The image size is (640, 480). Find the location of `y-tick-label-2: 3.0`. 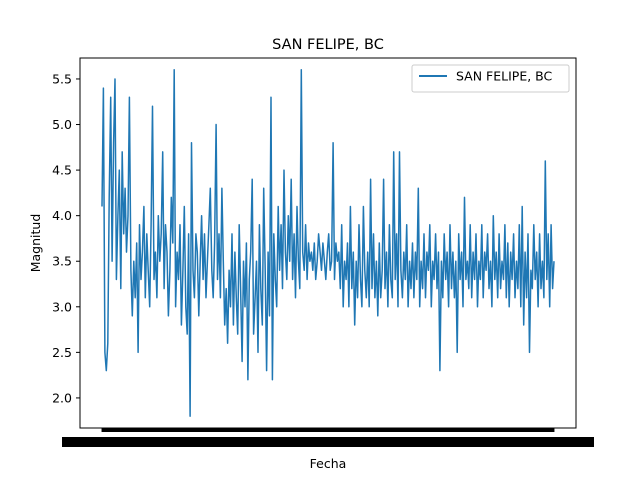

y-tick-label-2: 3.0 is located at coordinates (62, 306).